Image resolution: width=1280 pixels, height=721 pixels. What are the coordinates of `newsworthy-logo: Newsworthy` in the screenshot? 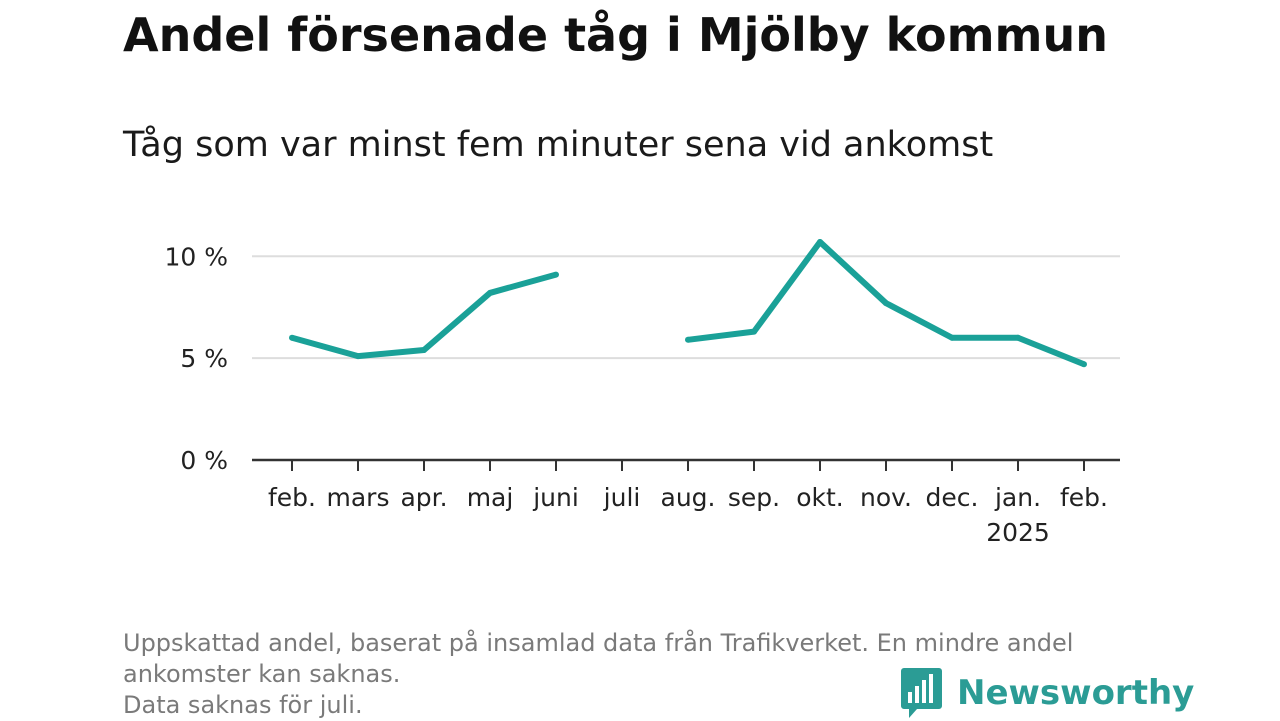 It's located at (1047, 693).